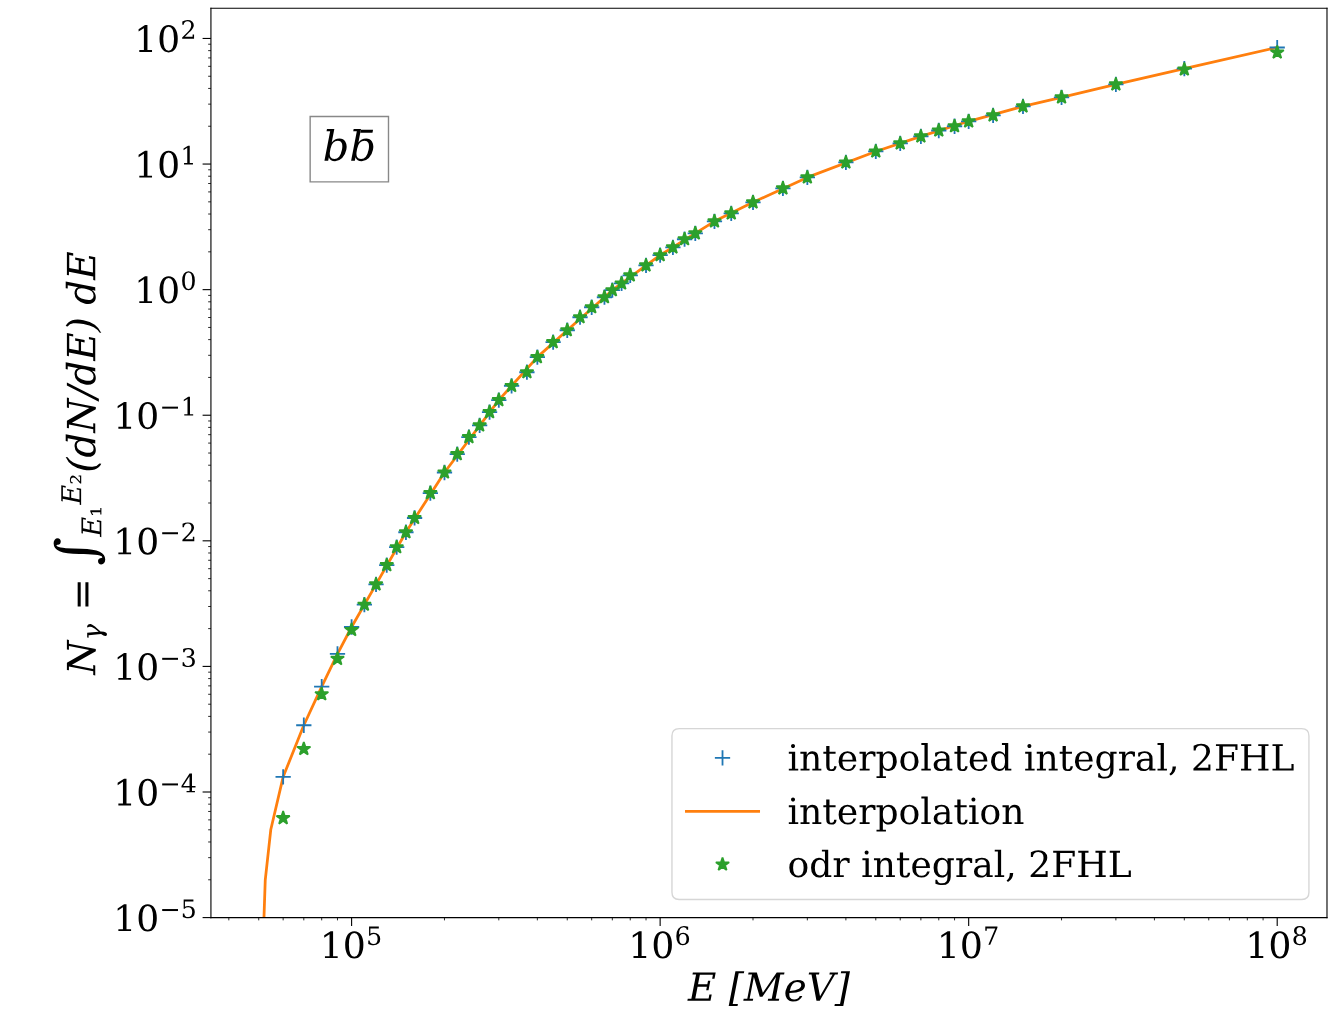  What do you see at coordinates (166, 287) in the screenshot?
I see `y-tick-label: 10$^{0}$` at bounding box center [166, 287].